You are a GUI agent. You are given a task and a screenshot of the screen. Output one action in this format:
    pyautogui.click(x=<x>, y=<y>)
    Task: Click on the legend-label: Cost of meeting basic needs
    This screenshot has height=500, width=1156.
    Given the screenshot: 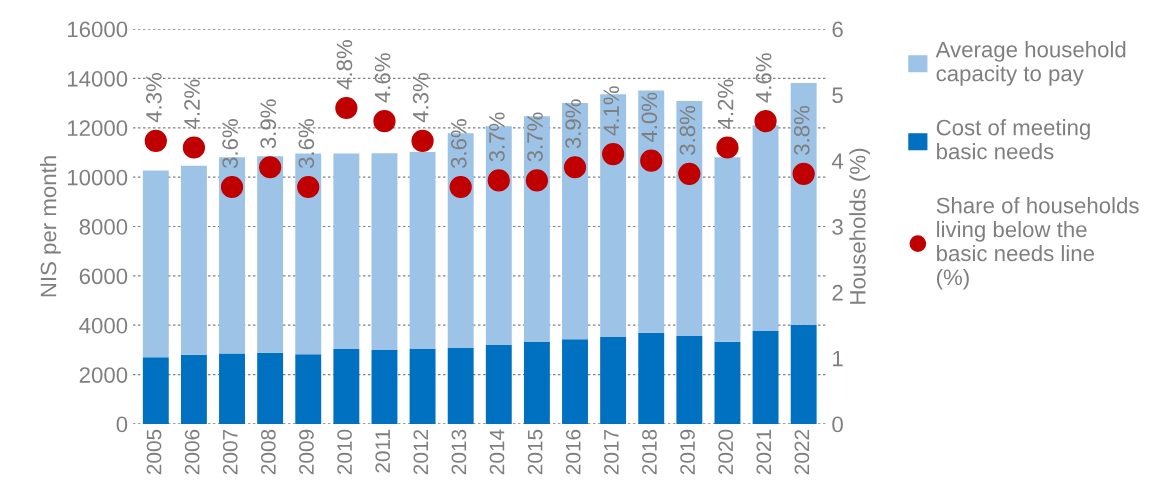 What is the action you would take?
    pyautogui.click(x=1013, y=139)
    